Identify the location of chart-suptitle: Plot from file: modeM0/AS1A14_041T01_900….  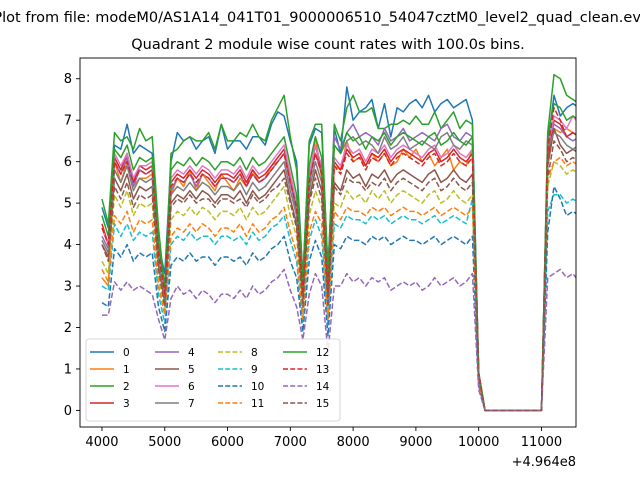
(320, 18).